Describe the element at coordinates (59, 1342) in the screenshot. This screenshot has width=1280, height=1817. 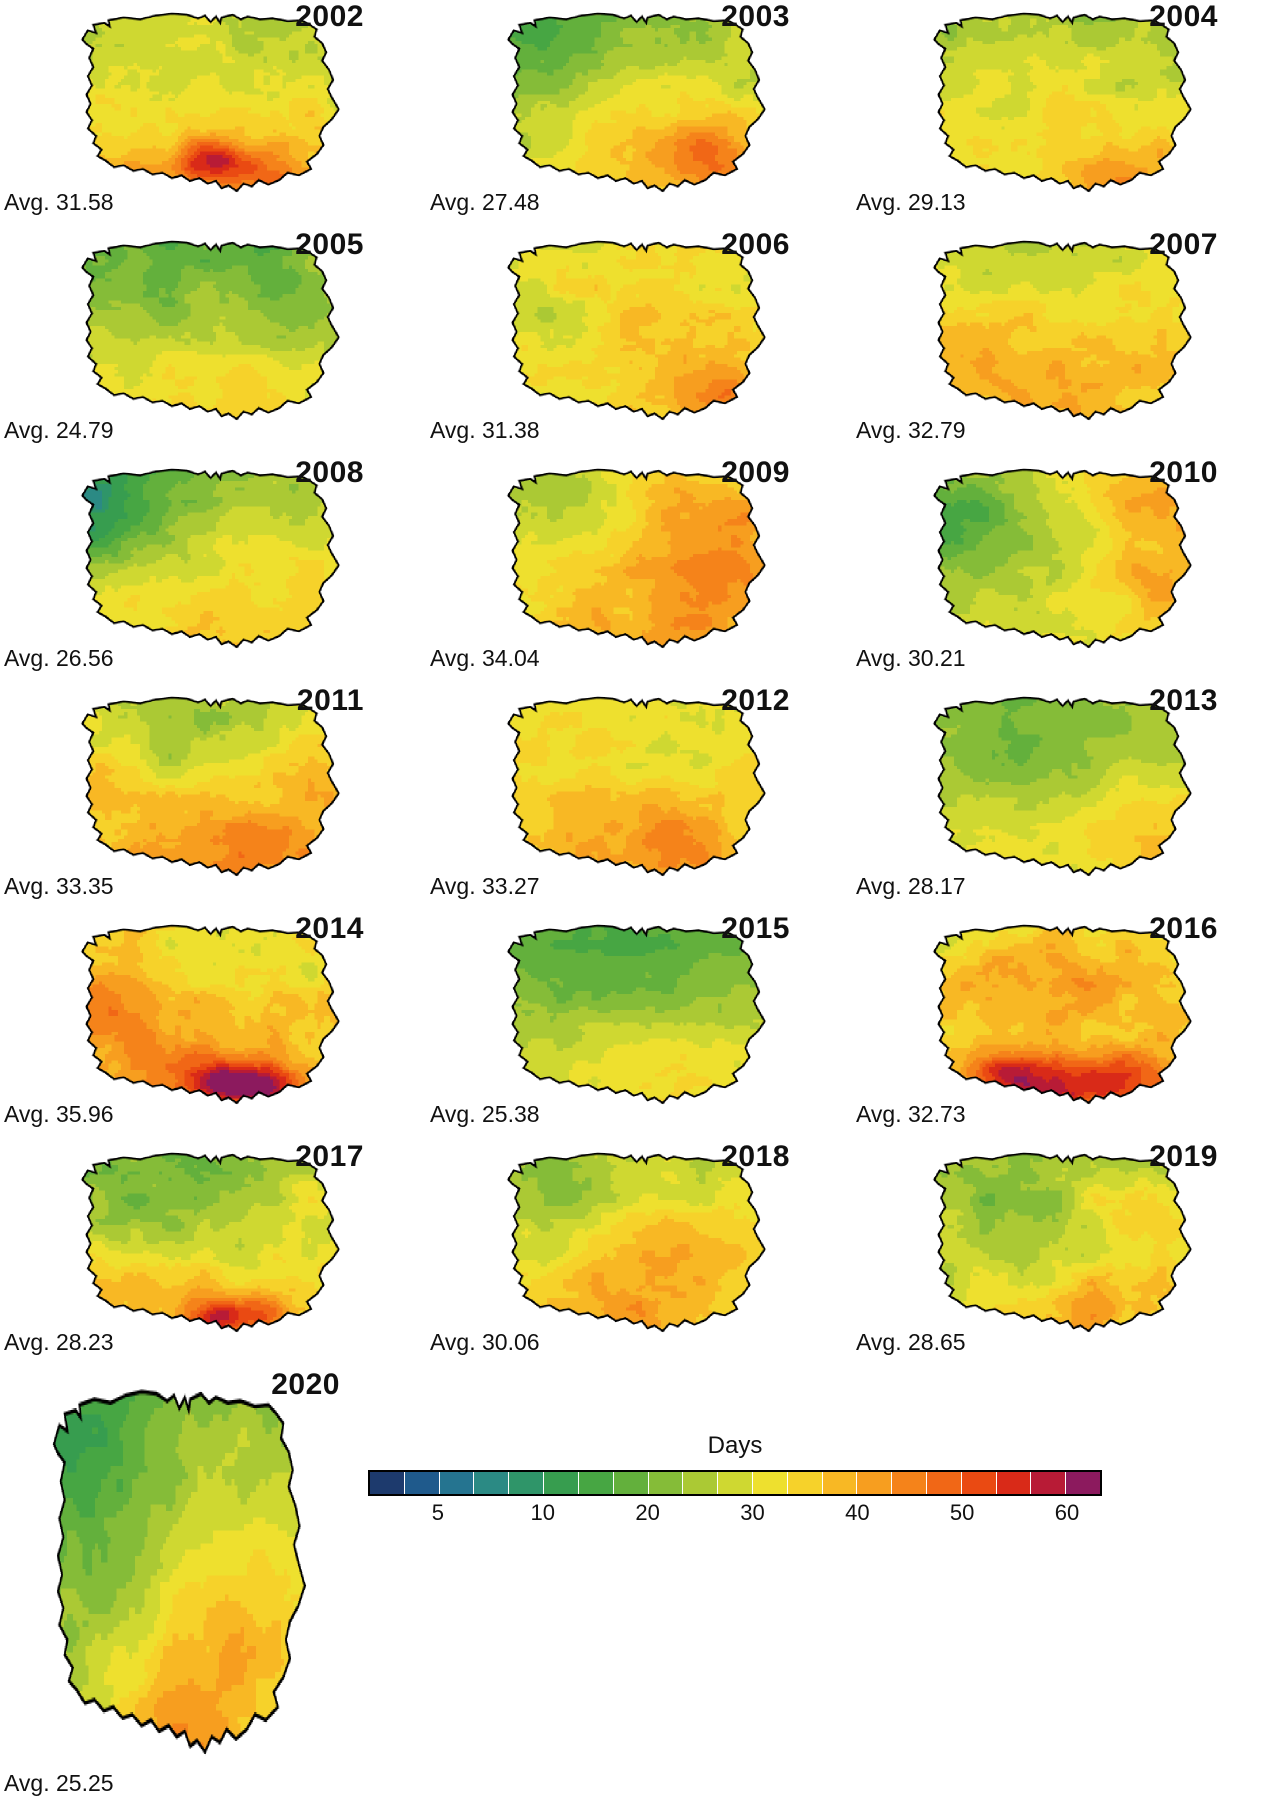
I see `avg-label: Avg. 28.23` at that location.